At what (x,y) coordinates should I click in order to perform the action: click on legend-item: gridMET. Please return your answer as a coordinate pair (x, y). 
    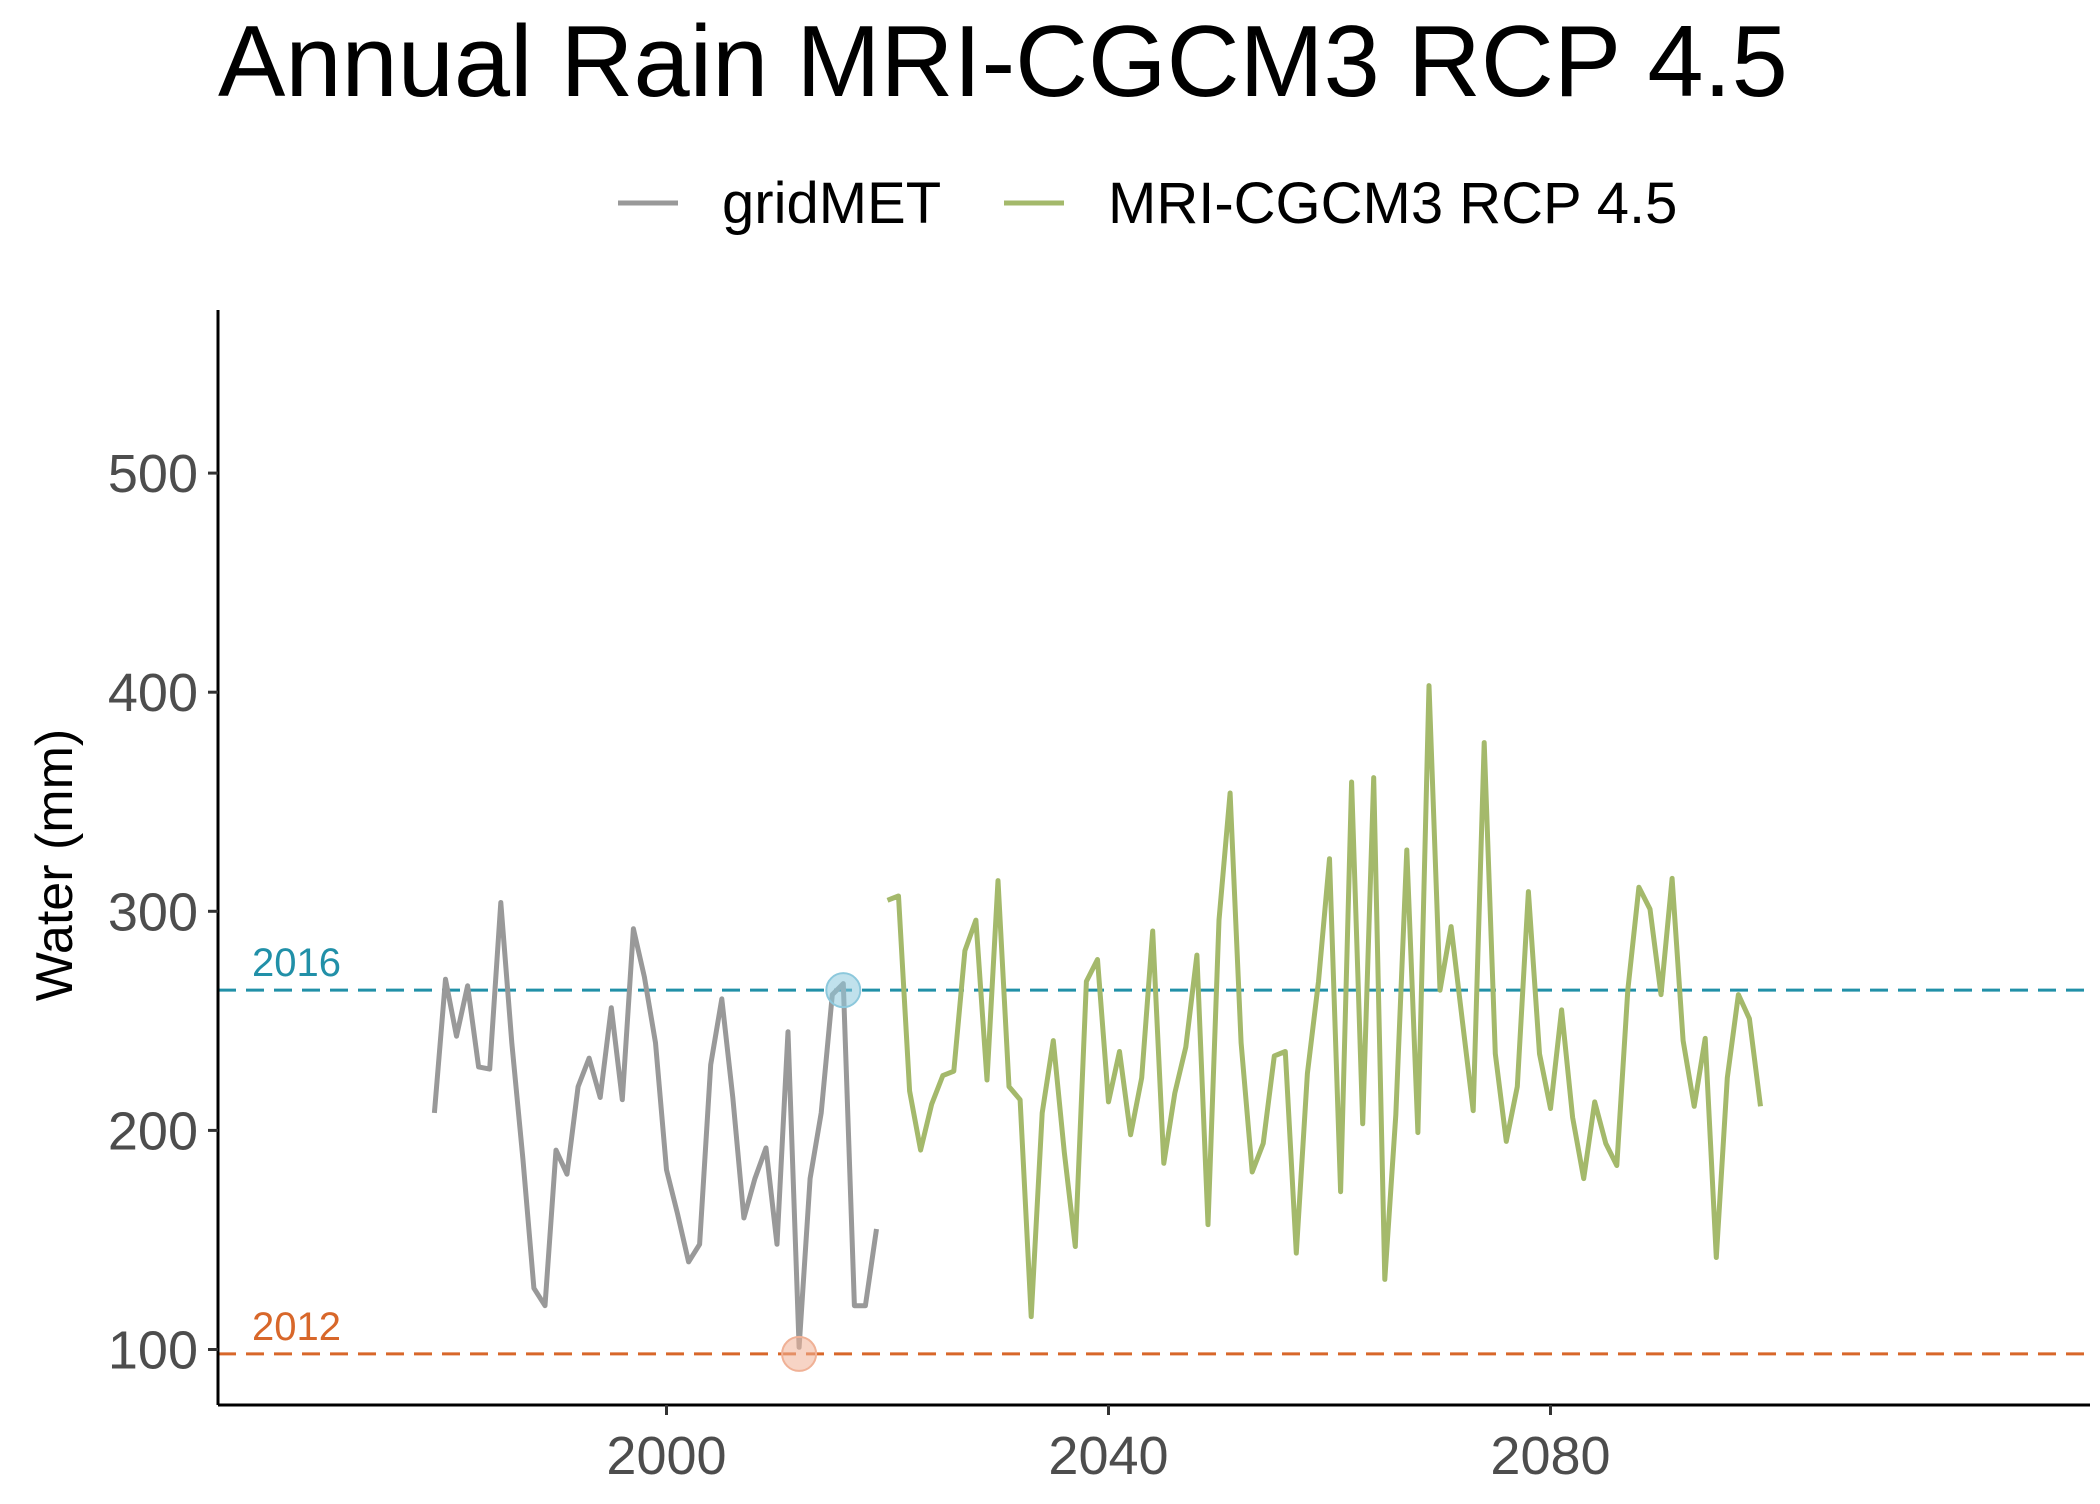
    Looking at the image, I should click on (779, 203).